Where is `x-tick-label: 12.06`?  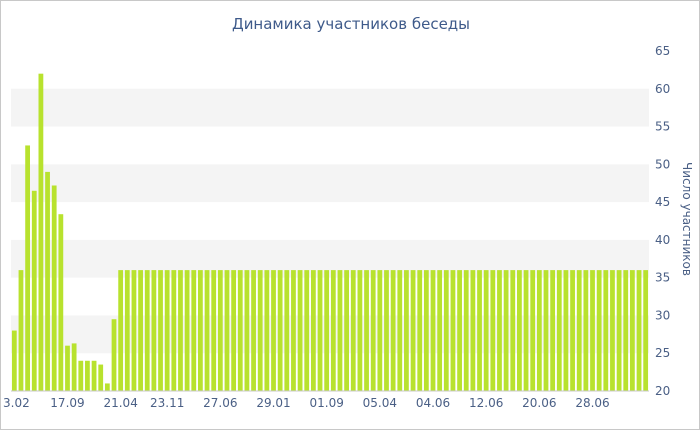 x-tick-label: 12.06 is located at coordinates (486, 403).